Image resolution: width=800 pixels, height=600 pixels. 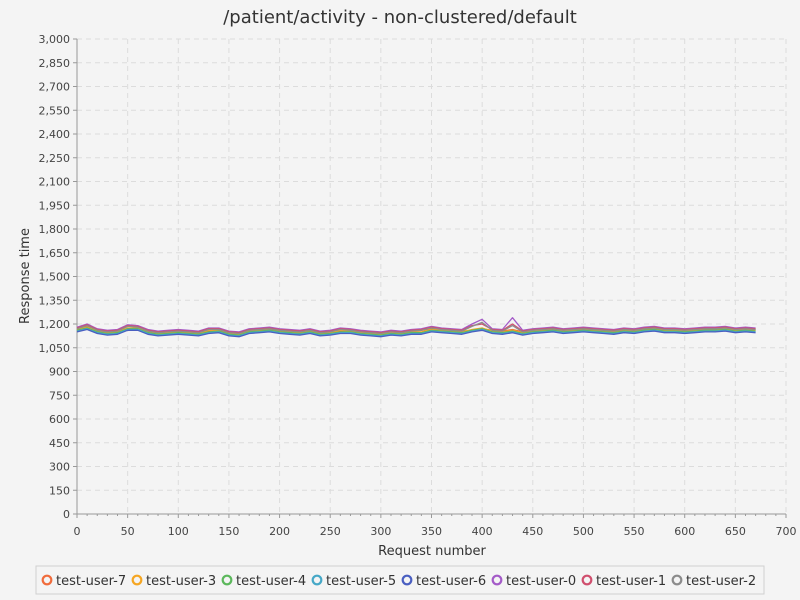 I want to click on legend-item-test-user-6: test-user-6, so click(x=443, y=581).